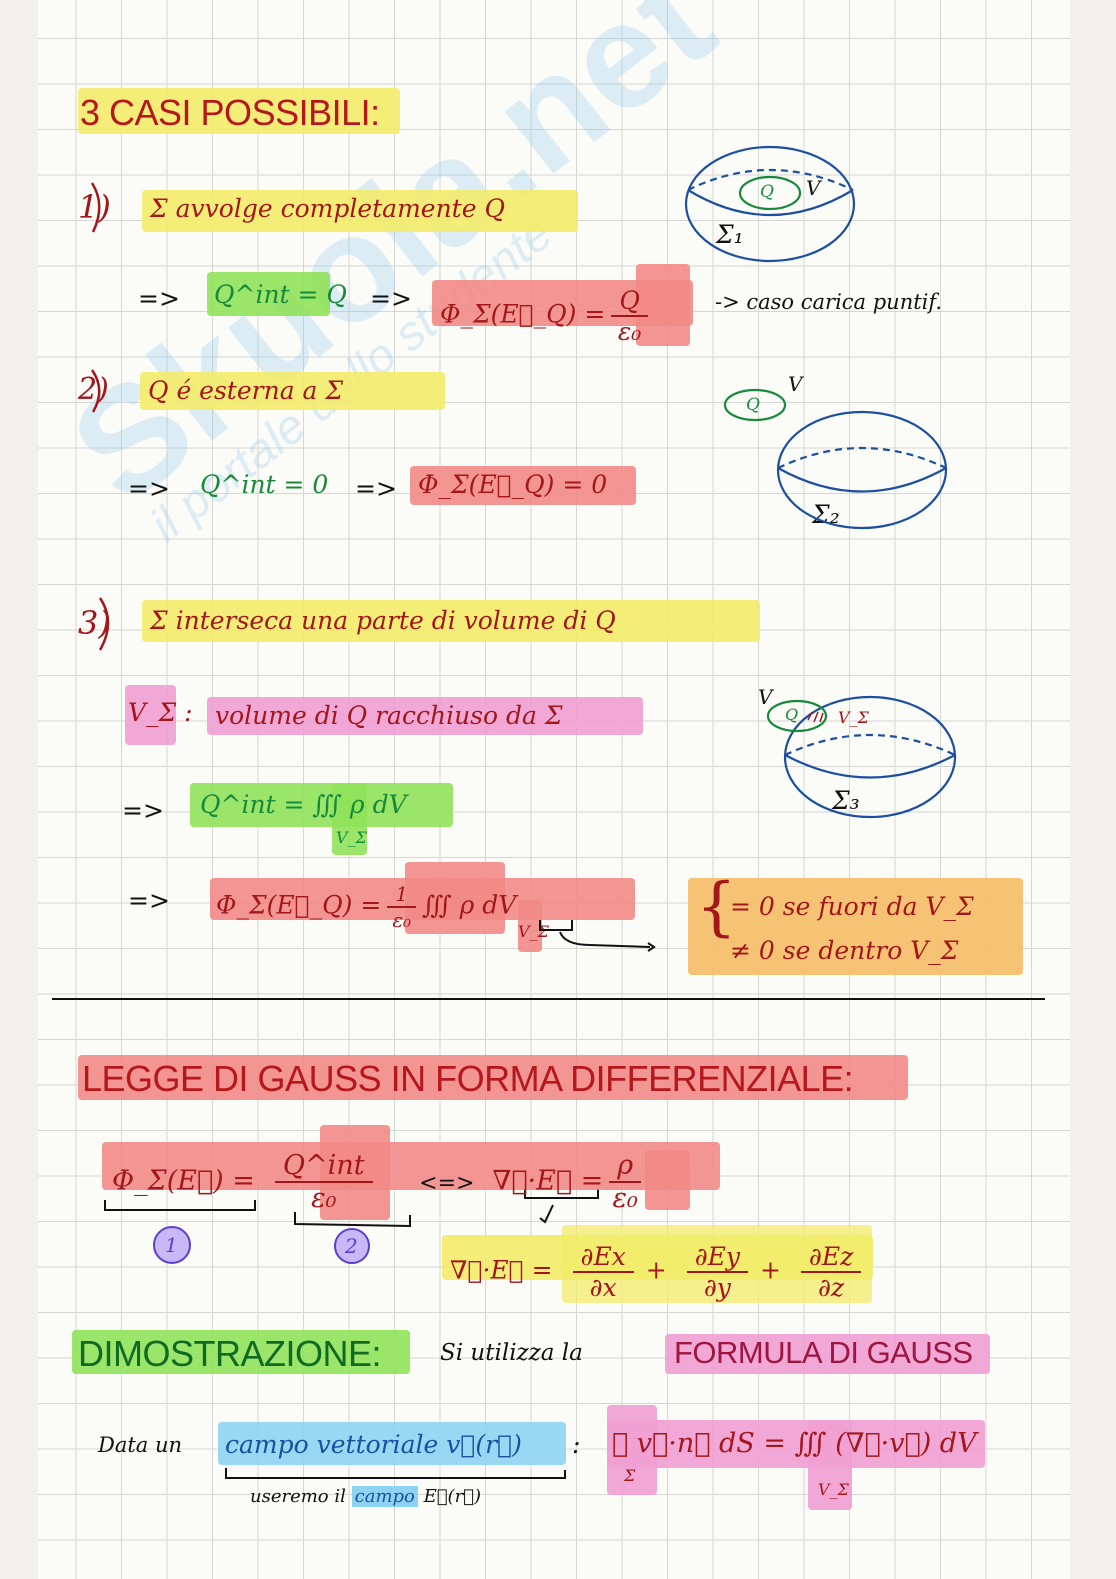  What do you see at coordinates (794, 1443) in the screenshot?
I see `gauss-divergence-formula: ∯ v⃗·n⃗ dS = ∭ (∇⃗·v⃗) dV` at bounding box center [794, 1443].